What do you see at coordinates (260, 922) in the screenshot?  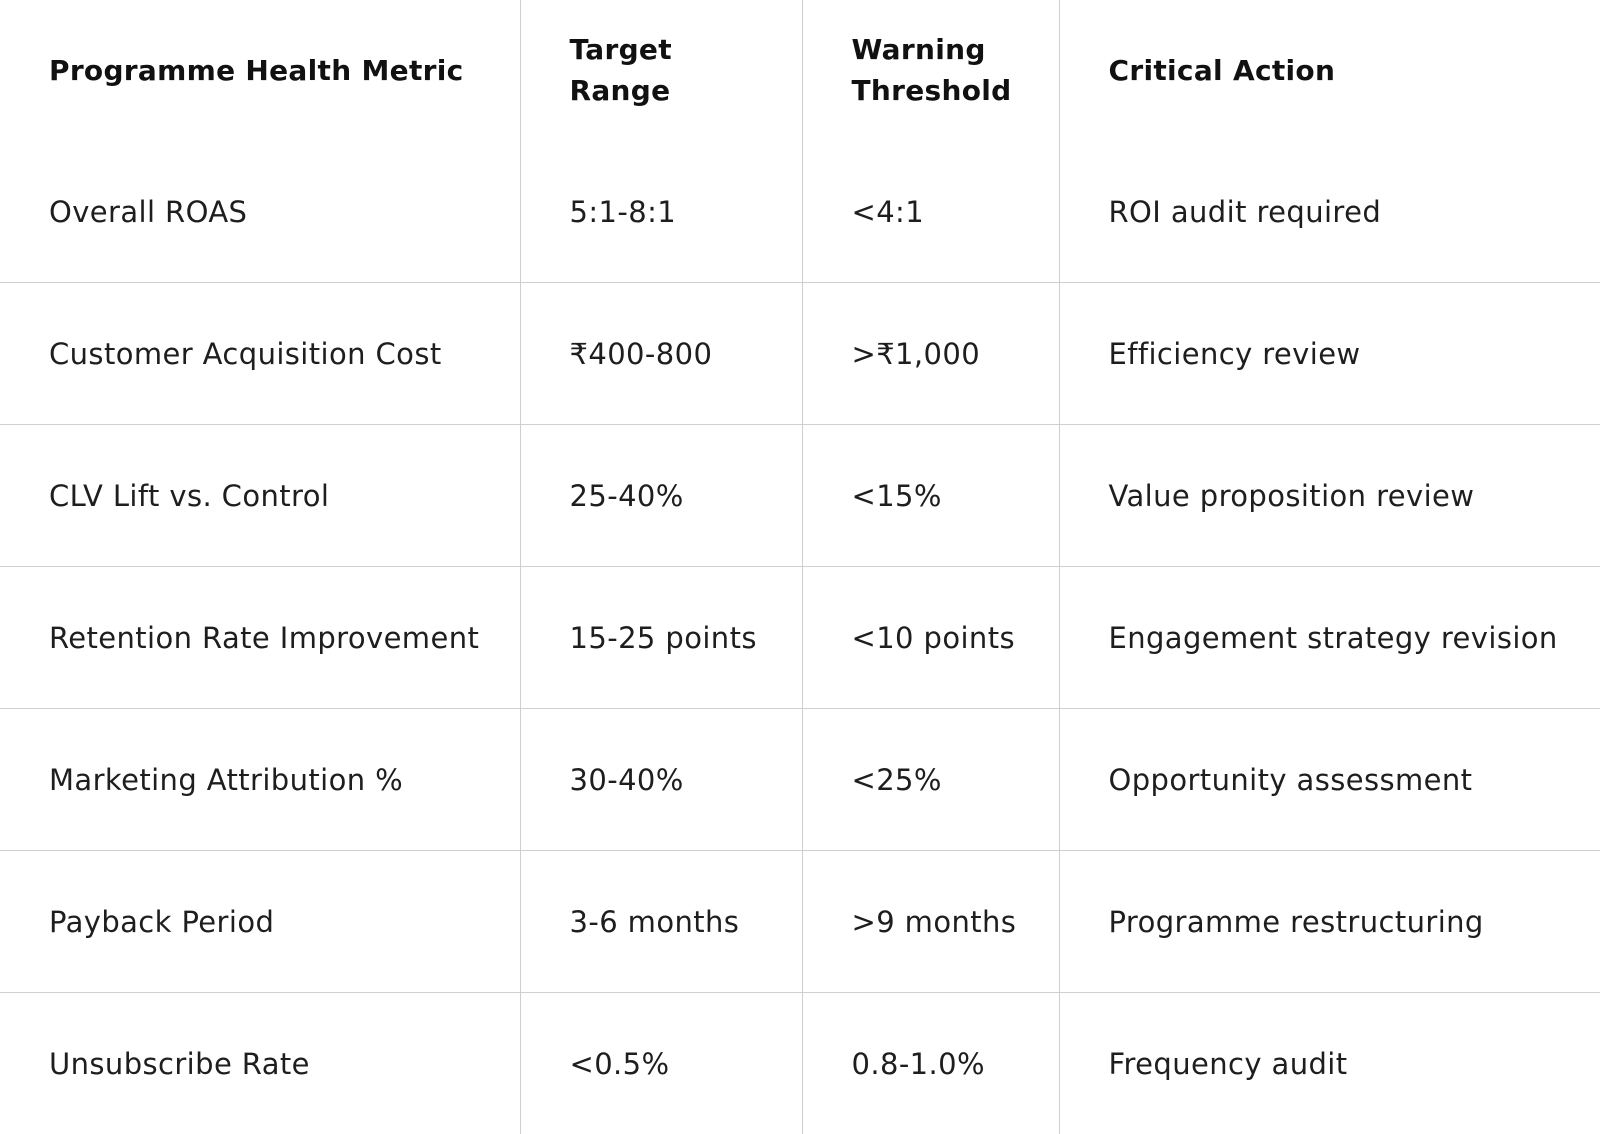 I see `table-cell: Payback Period` at bounding box center [260, 922].